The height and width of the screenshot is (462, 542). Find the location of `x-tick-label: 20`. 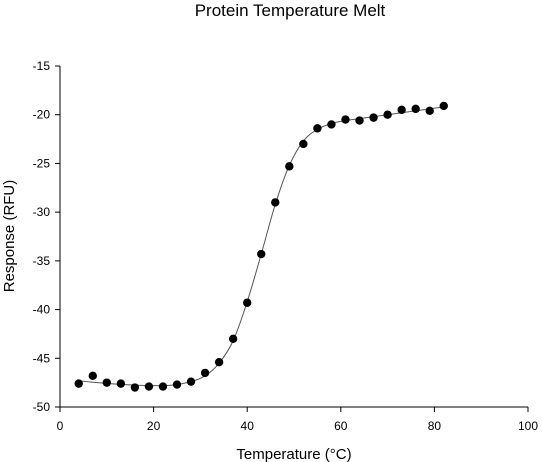

x-tick-label: 20 is located at coordinates (154, 426).